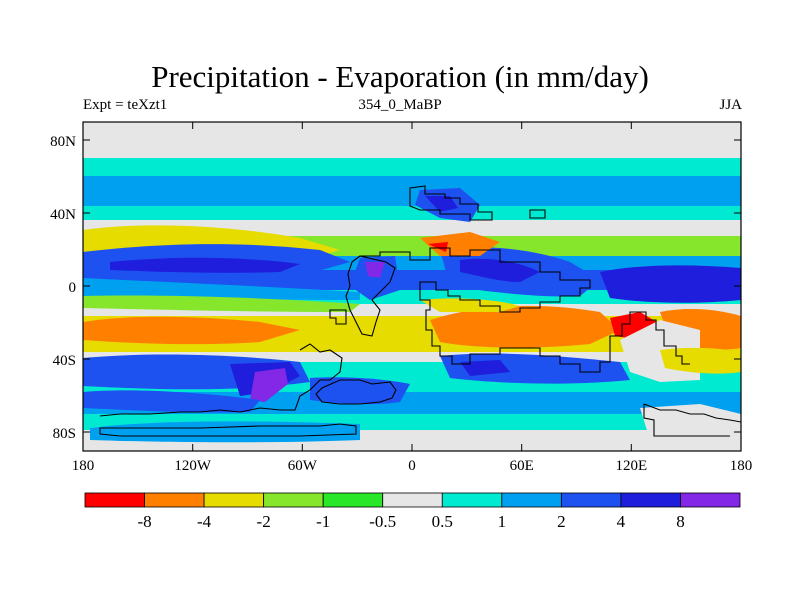 This screenshot has width=800, height=600. Describe the element at coordinates (64, 434) in the screenshot. I see `lat-tick-label: 80S` at that location.